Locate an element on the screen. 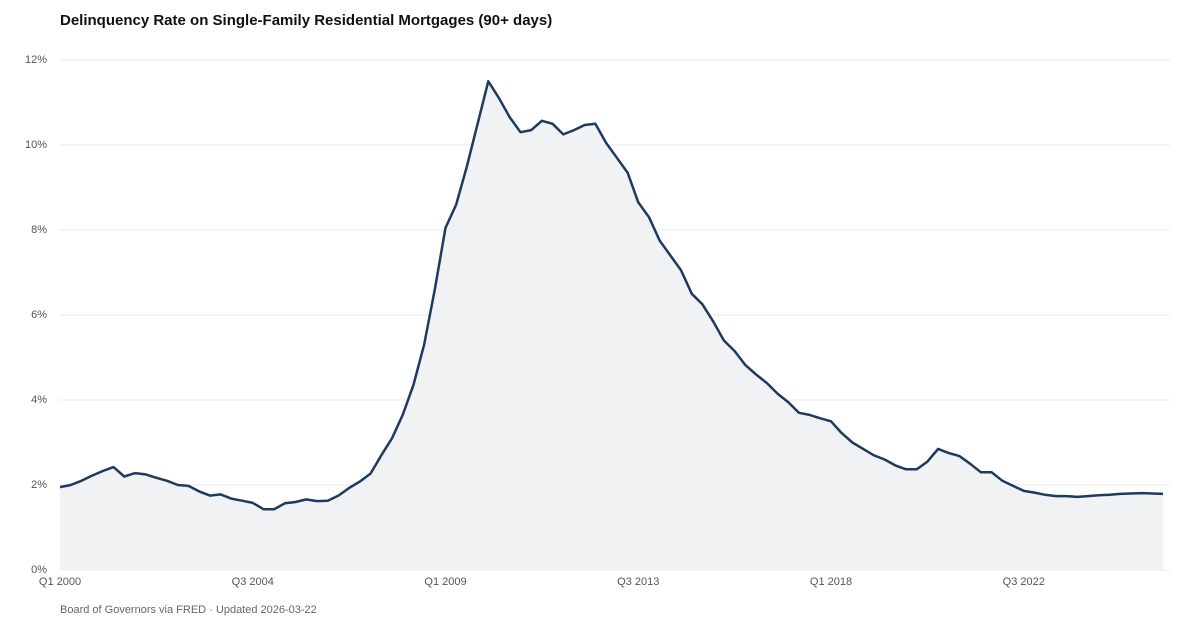 This screenshot has height=630, width=1200. y-tick-label: 4% is located at coordinates (39, 400).